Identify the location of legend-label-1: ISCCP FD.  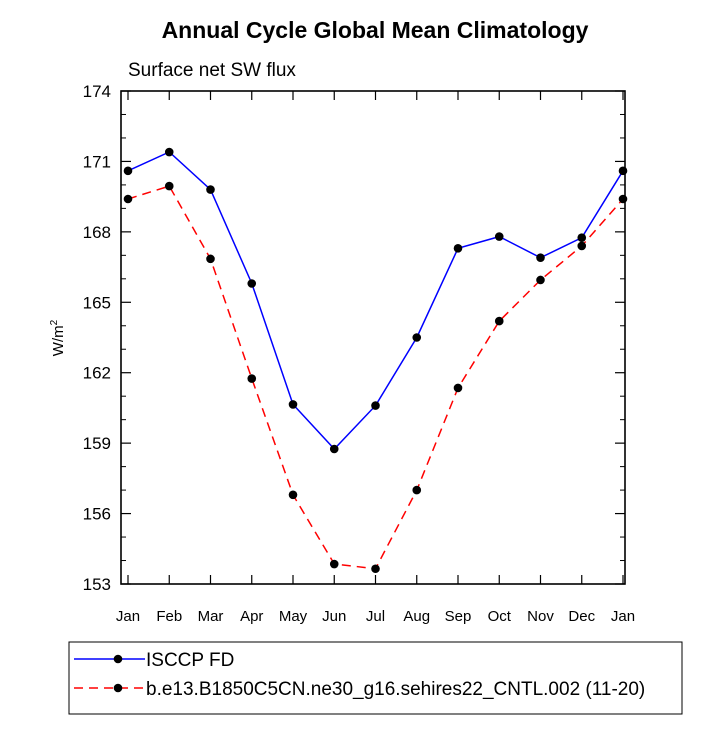
(190, 660).